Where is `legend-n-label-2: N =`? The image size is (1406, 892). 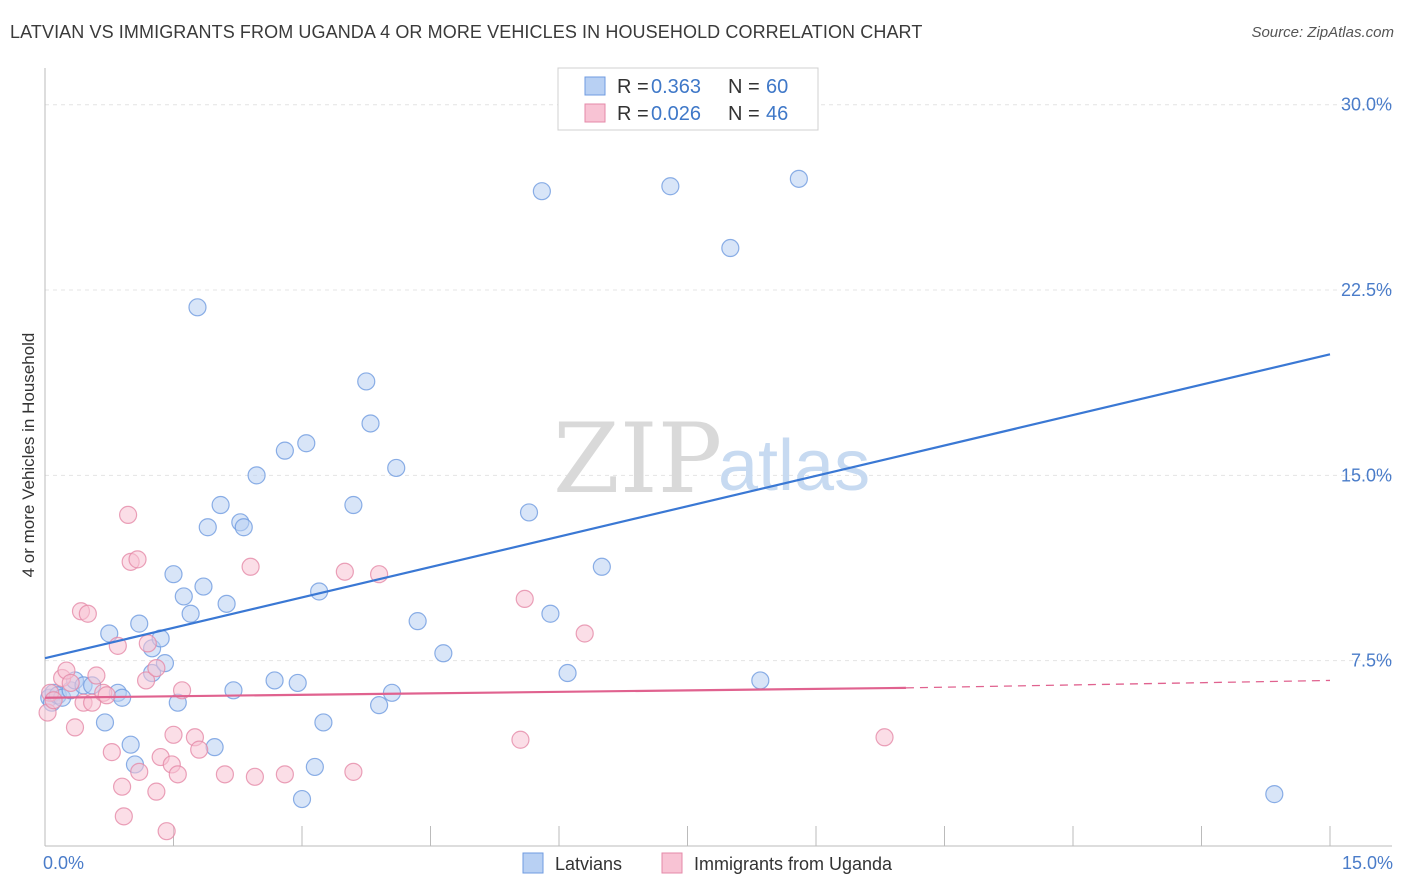
legend-n-label-2: N = is located at coordinates (744, 114).